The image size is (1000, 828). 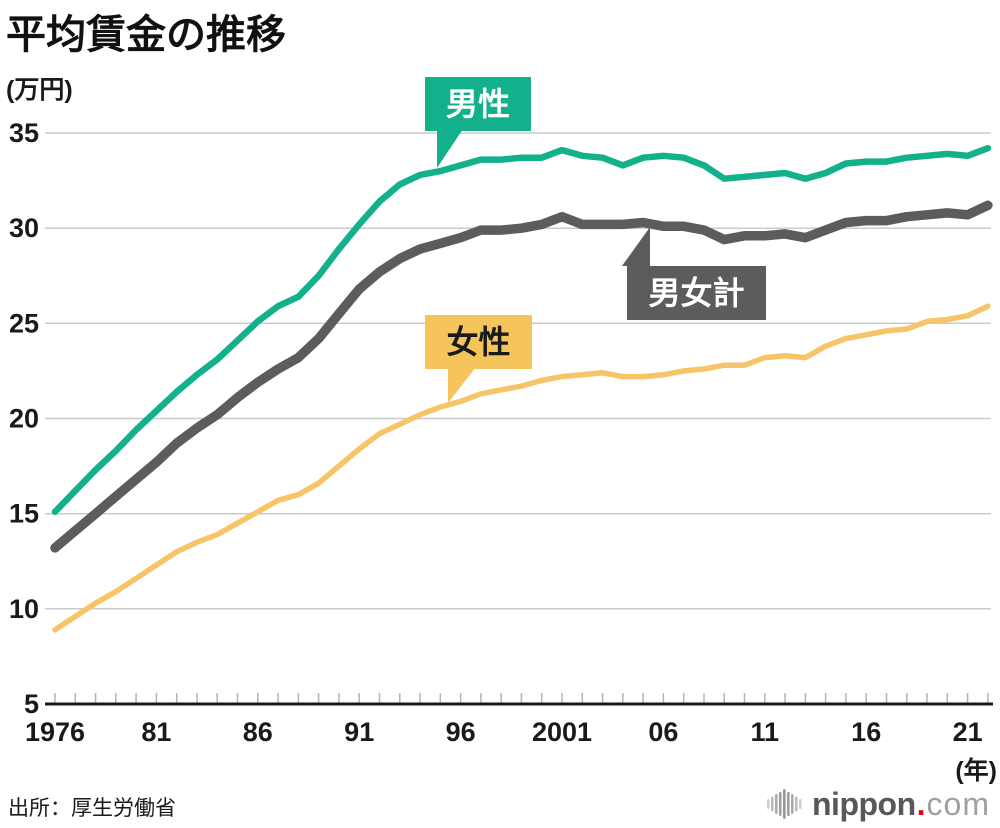 I want to click on x-axis-unit-label: (年), so click(x=976, y=771).